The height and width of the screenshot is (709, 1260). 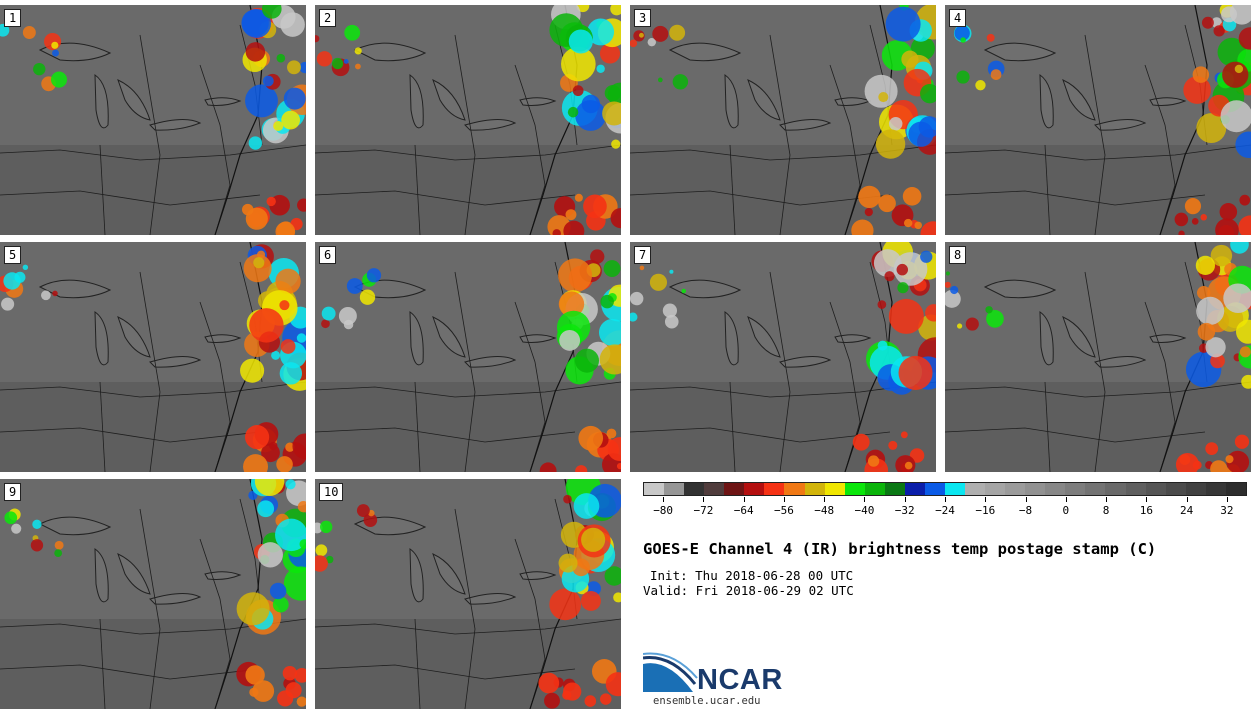 What do you see at coordinates (752, 575) in the screenshot?
I see `init-time: Init: Thu 2018-06-28 00 UTC` at bounding box center [752, 575].